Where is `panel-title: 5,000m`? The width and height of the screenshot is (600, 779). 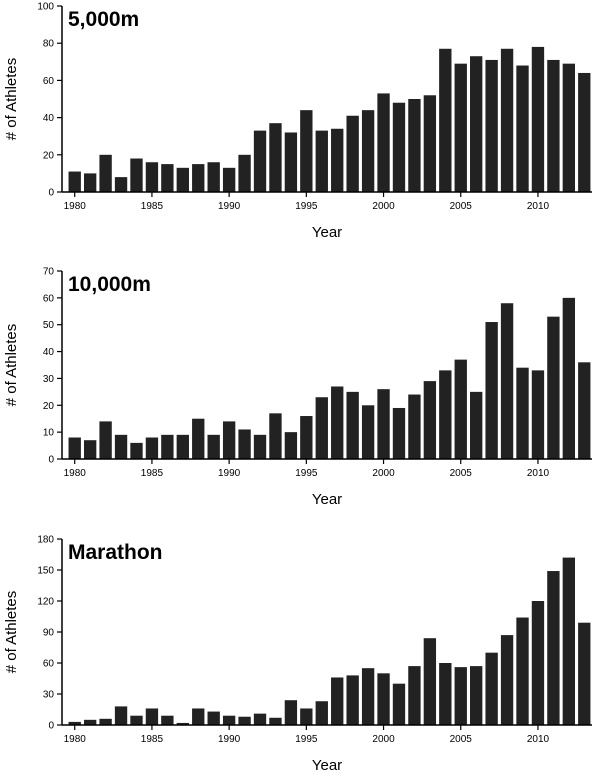
panel-title: 5,000m is located at coordinates (103, 19).